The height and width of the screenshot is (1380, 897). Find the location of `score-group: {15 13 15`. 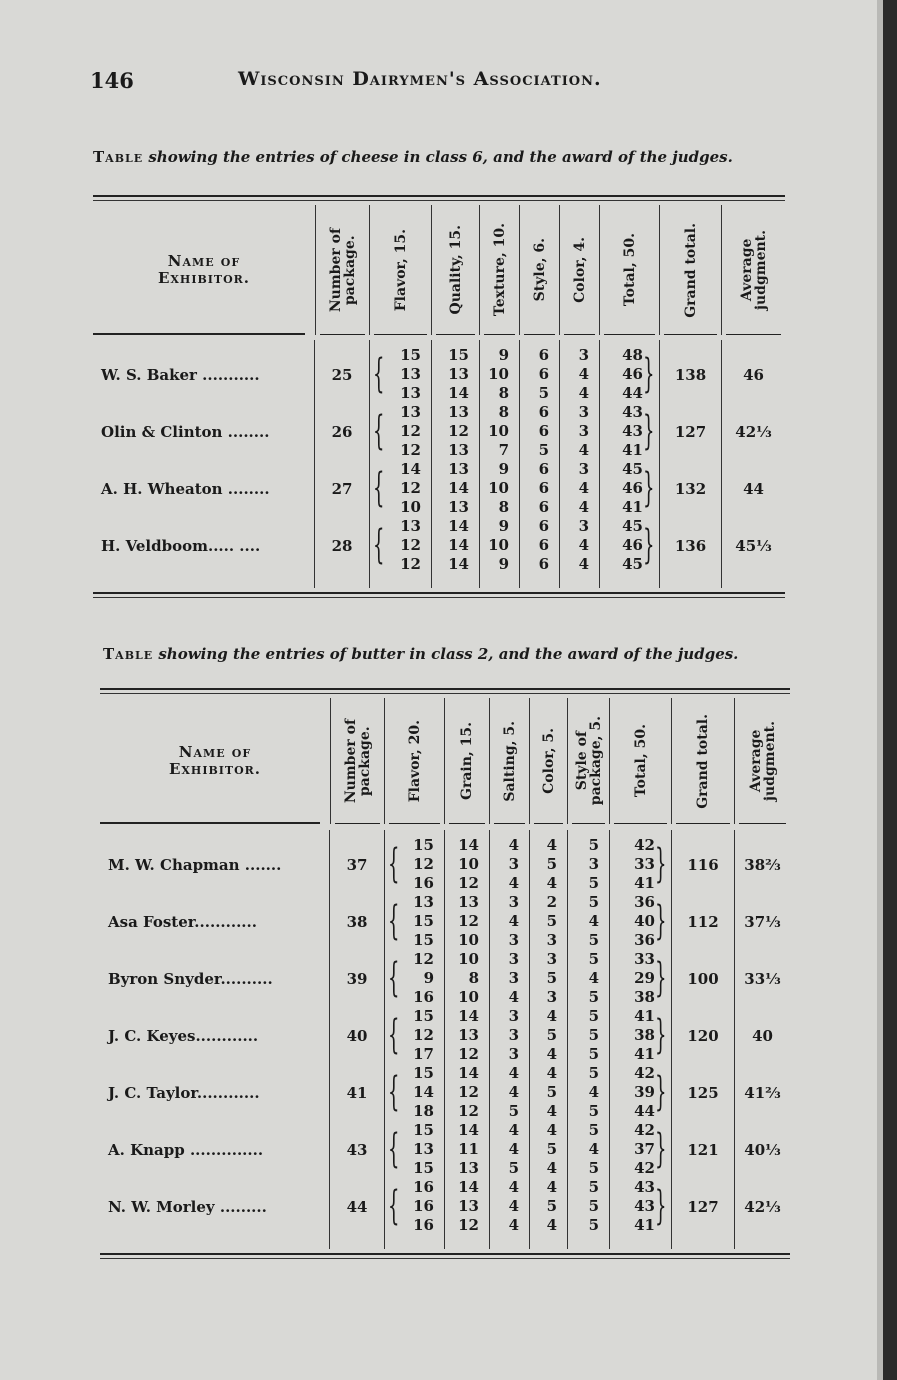

score-group: {15 13 15 is located at coordinates (414, 1149).